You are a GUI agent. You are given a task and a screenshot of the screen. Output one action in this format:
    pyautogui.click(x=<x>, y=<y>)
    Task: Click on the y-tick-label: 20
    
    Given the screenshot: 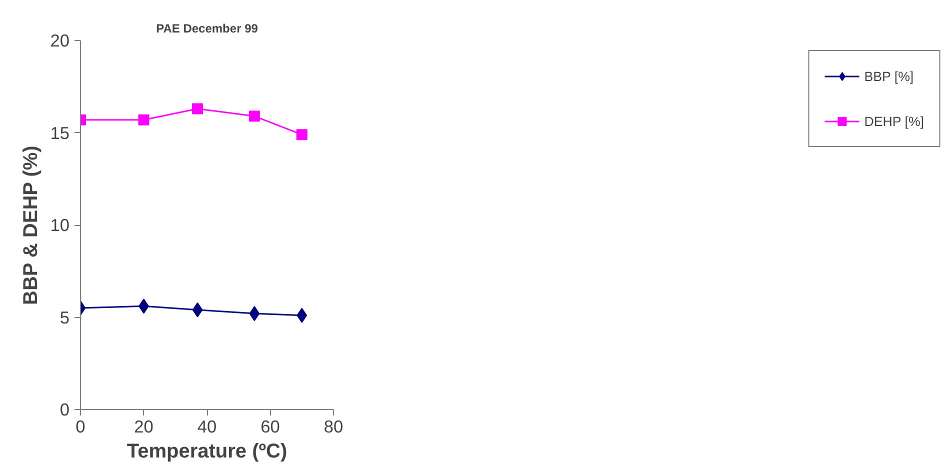 What is the action you would take?
    pyautogui.click(x=60, y=40)
    